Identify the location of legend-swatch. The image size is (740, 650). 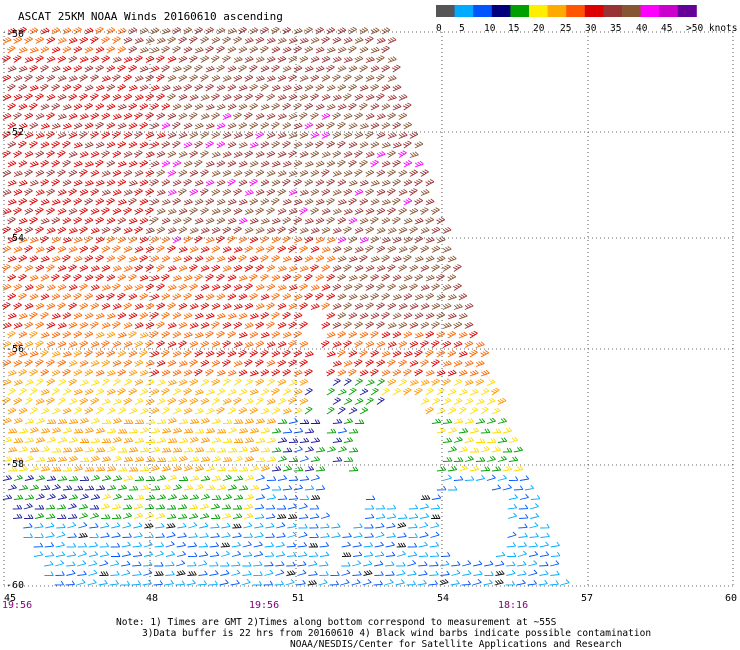
(538, 11).